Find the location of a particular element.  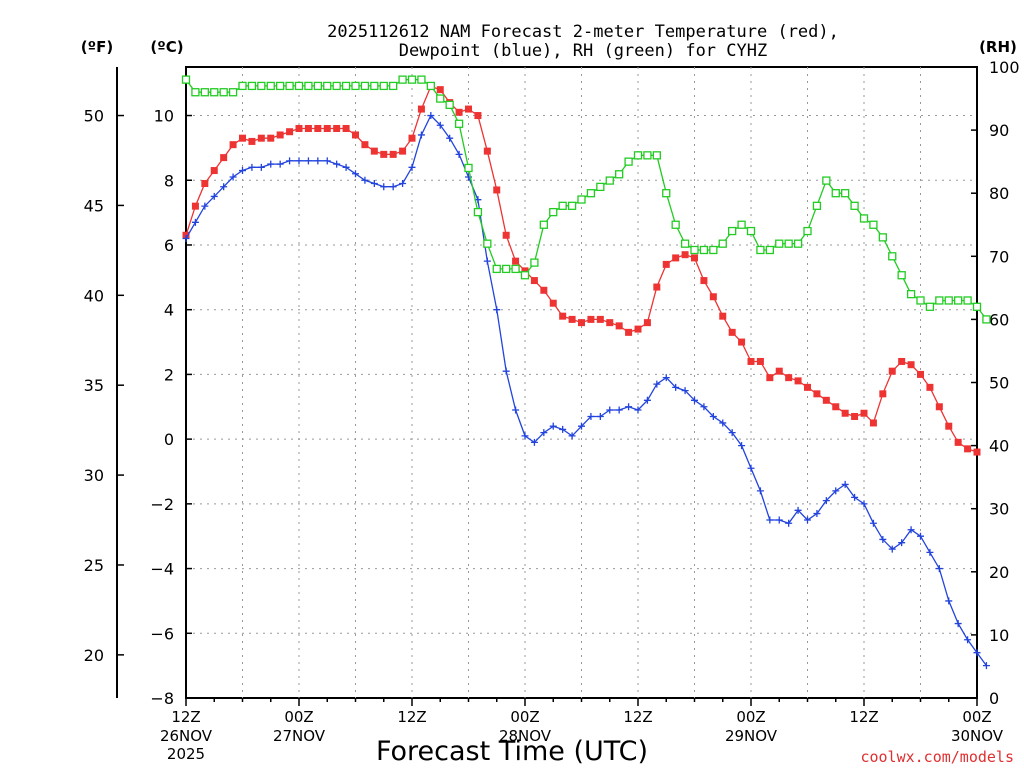

unit-celsius-label: (ºC) is located at coordinates (166, 47).